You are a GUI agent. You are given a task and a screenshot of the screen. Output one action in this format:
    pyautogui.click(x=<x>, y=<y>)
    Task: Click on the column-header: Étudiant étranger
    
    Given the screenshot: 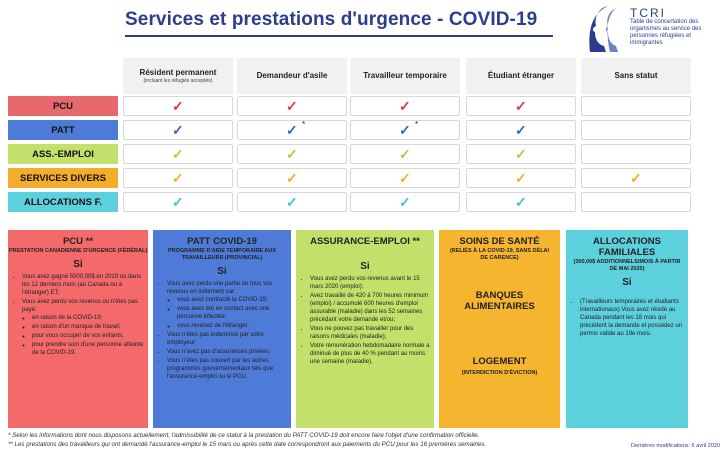 What is the action you would take?
    pyautogui.click(x=521, y=76)
    